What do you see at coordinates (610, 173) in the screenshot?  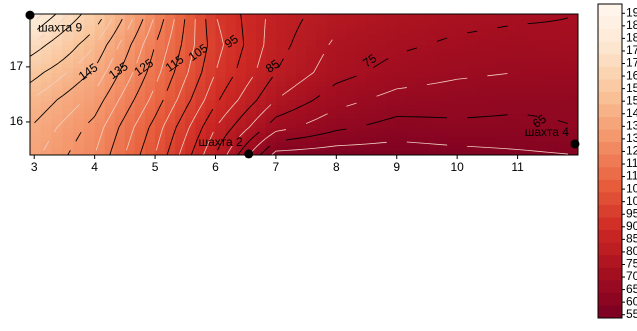 I see `colorbar-bin` at bounding box center [610, 173].